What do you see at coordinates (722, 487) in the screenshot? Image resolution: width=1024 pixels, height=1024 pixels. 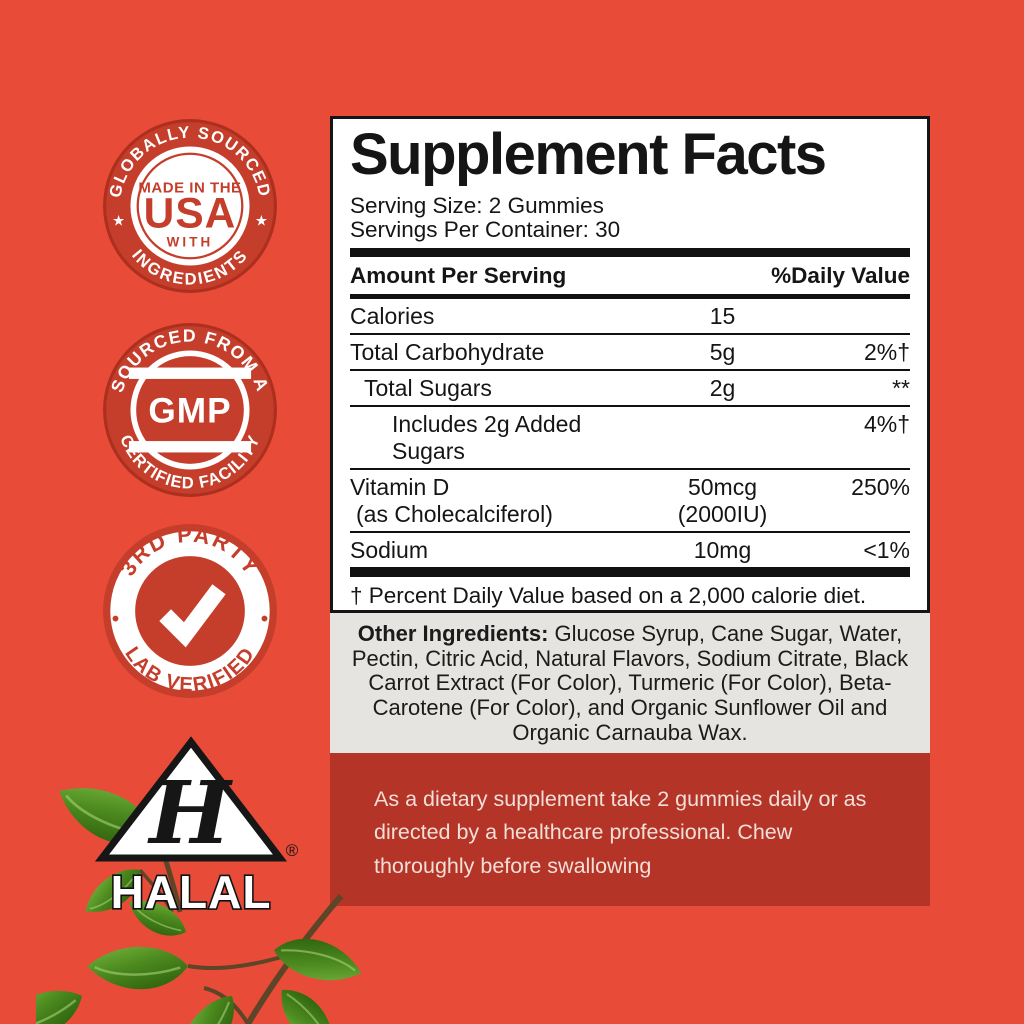 I see `row-amount-line1: 50mcg` at bounding box center [722, 487].